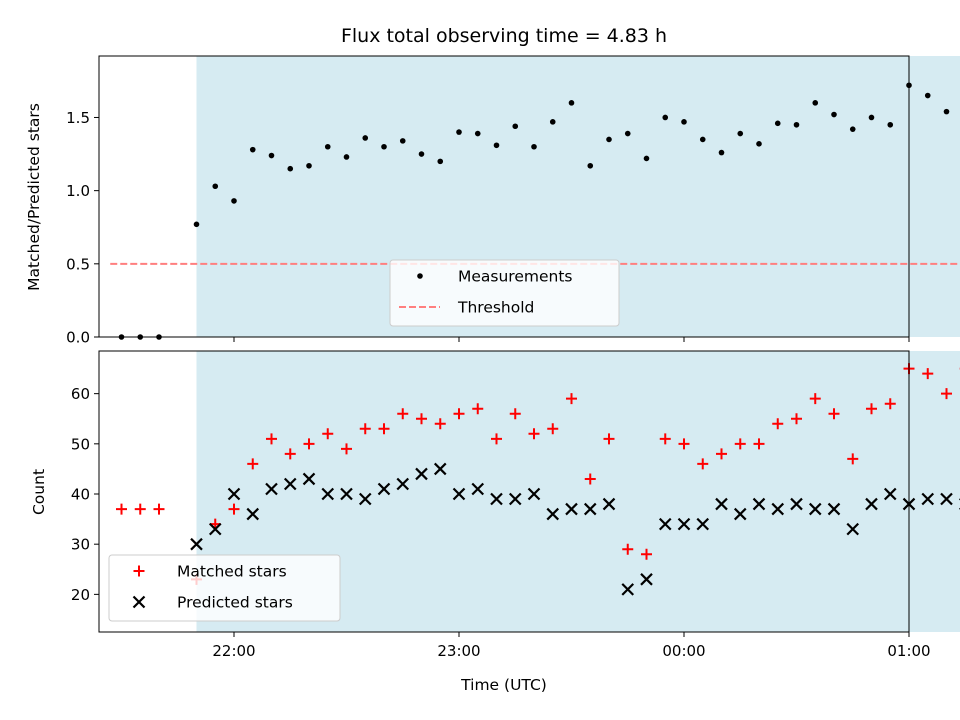 Image resolution: width=960 pixels, height=720 pixels. Describe the element at coordinates (34, 197) in the screenshot. I see `top-ylabel: Matched/Predicted stars` at that location.